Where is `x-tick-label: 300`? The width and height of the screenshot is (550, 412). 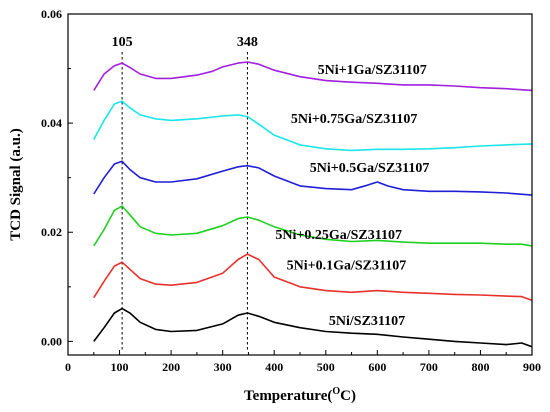
x-tick-label: 300 is located at coordinates (223, 367).